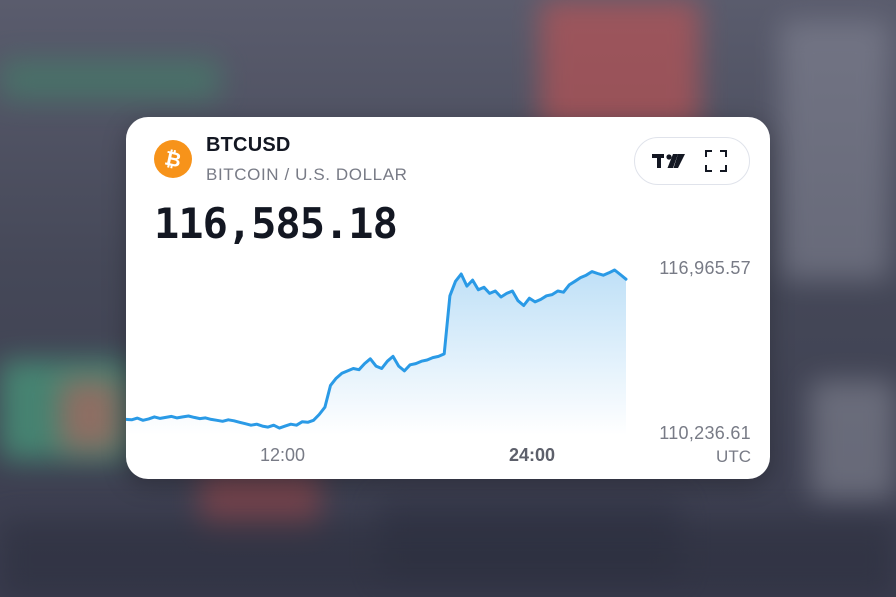 This screenshot has height=597, width=896. I want to click on symbol-description: BITCOIN / U.S. DOLLAR, so click(307, 174).